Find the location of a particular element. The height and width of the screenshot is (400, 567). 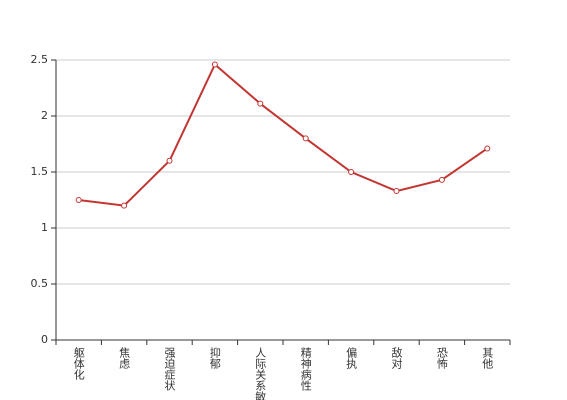

y-tick-label: 1 is located at coordinates (44, 227).